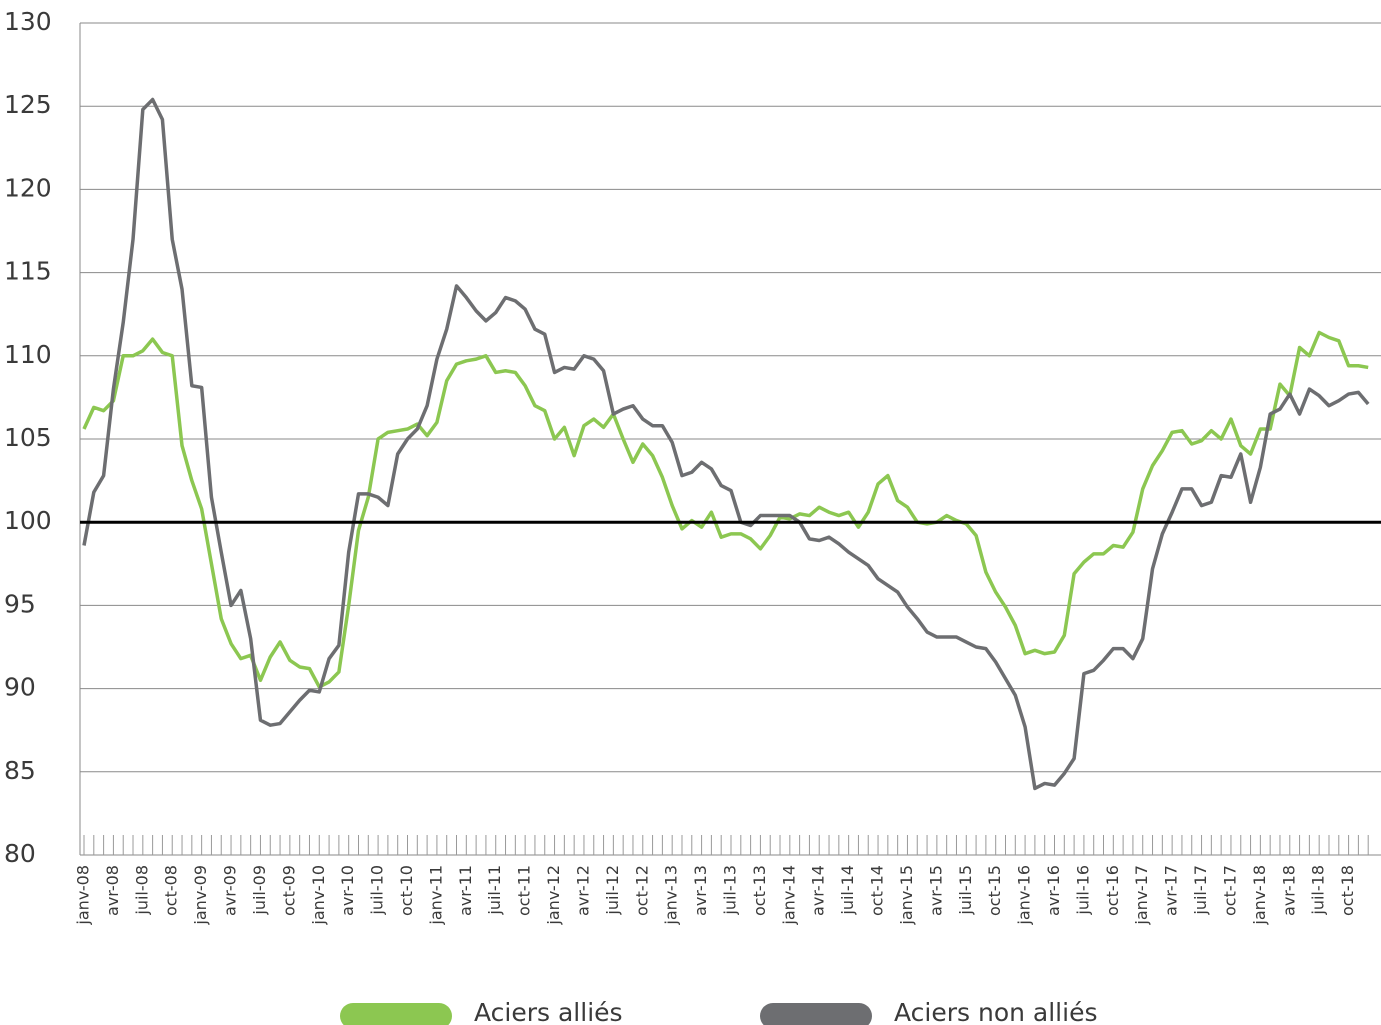 The width and height of the screenshot is (1381, 1025). I want to click on x-tick-label: oct-14, so click(877, 890).